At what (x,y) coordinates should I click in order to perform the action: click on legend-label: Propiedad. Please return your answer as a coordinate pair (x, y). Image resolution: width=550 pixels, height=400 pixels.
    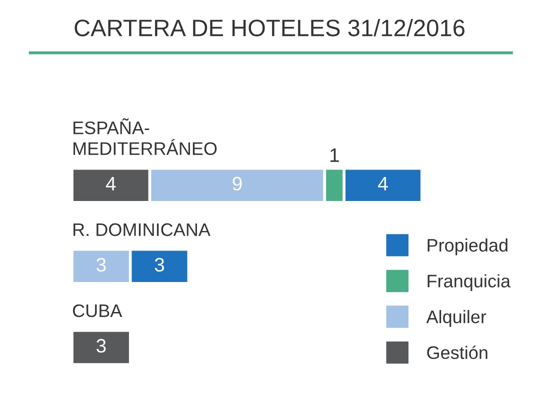
    Looking at the image, I should click on (468, 247).